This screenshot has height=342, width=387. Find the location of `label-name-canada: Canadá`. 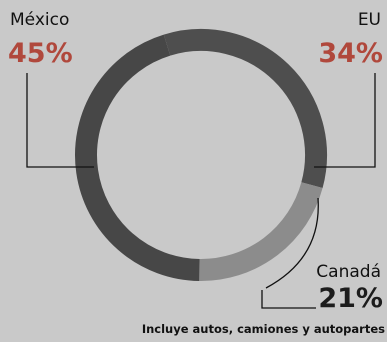

label-name-canada: Canadá is located at coordinates (348, 272).